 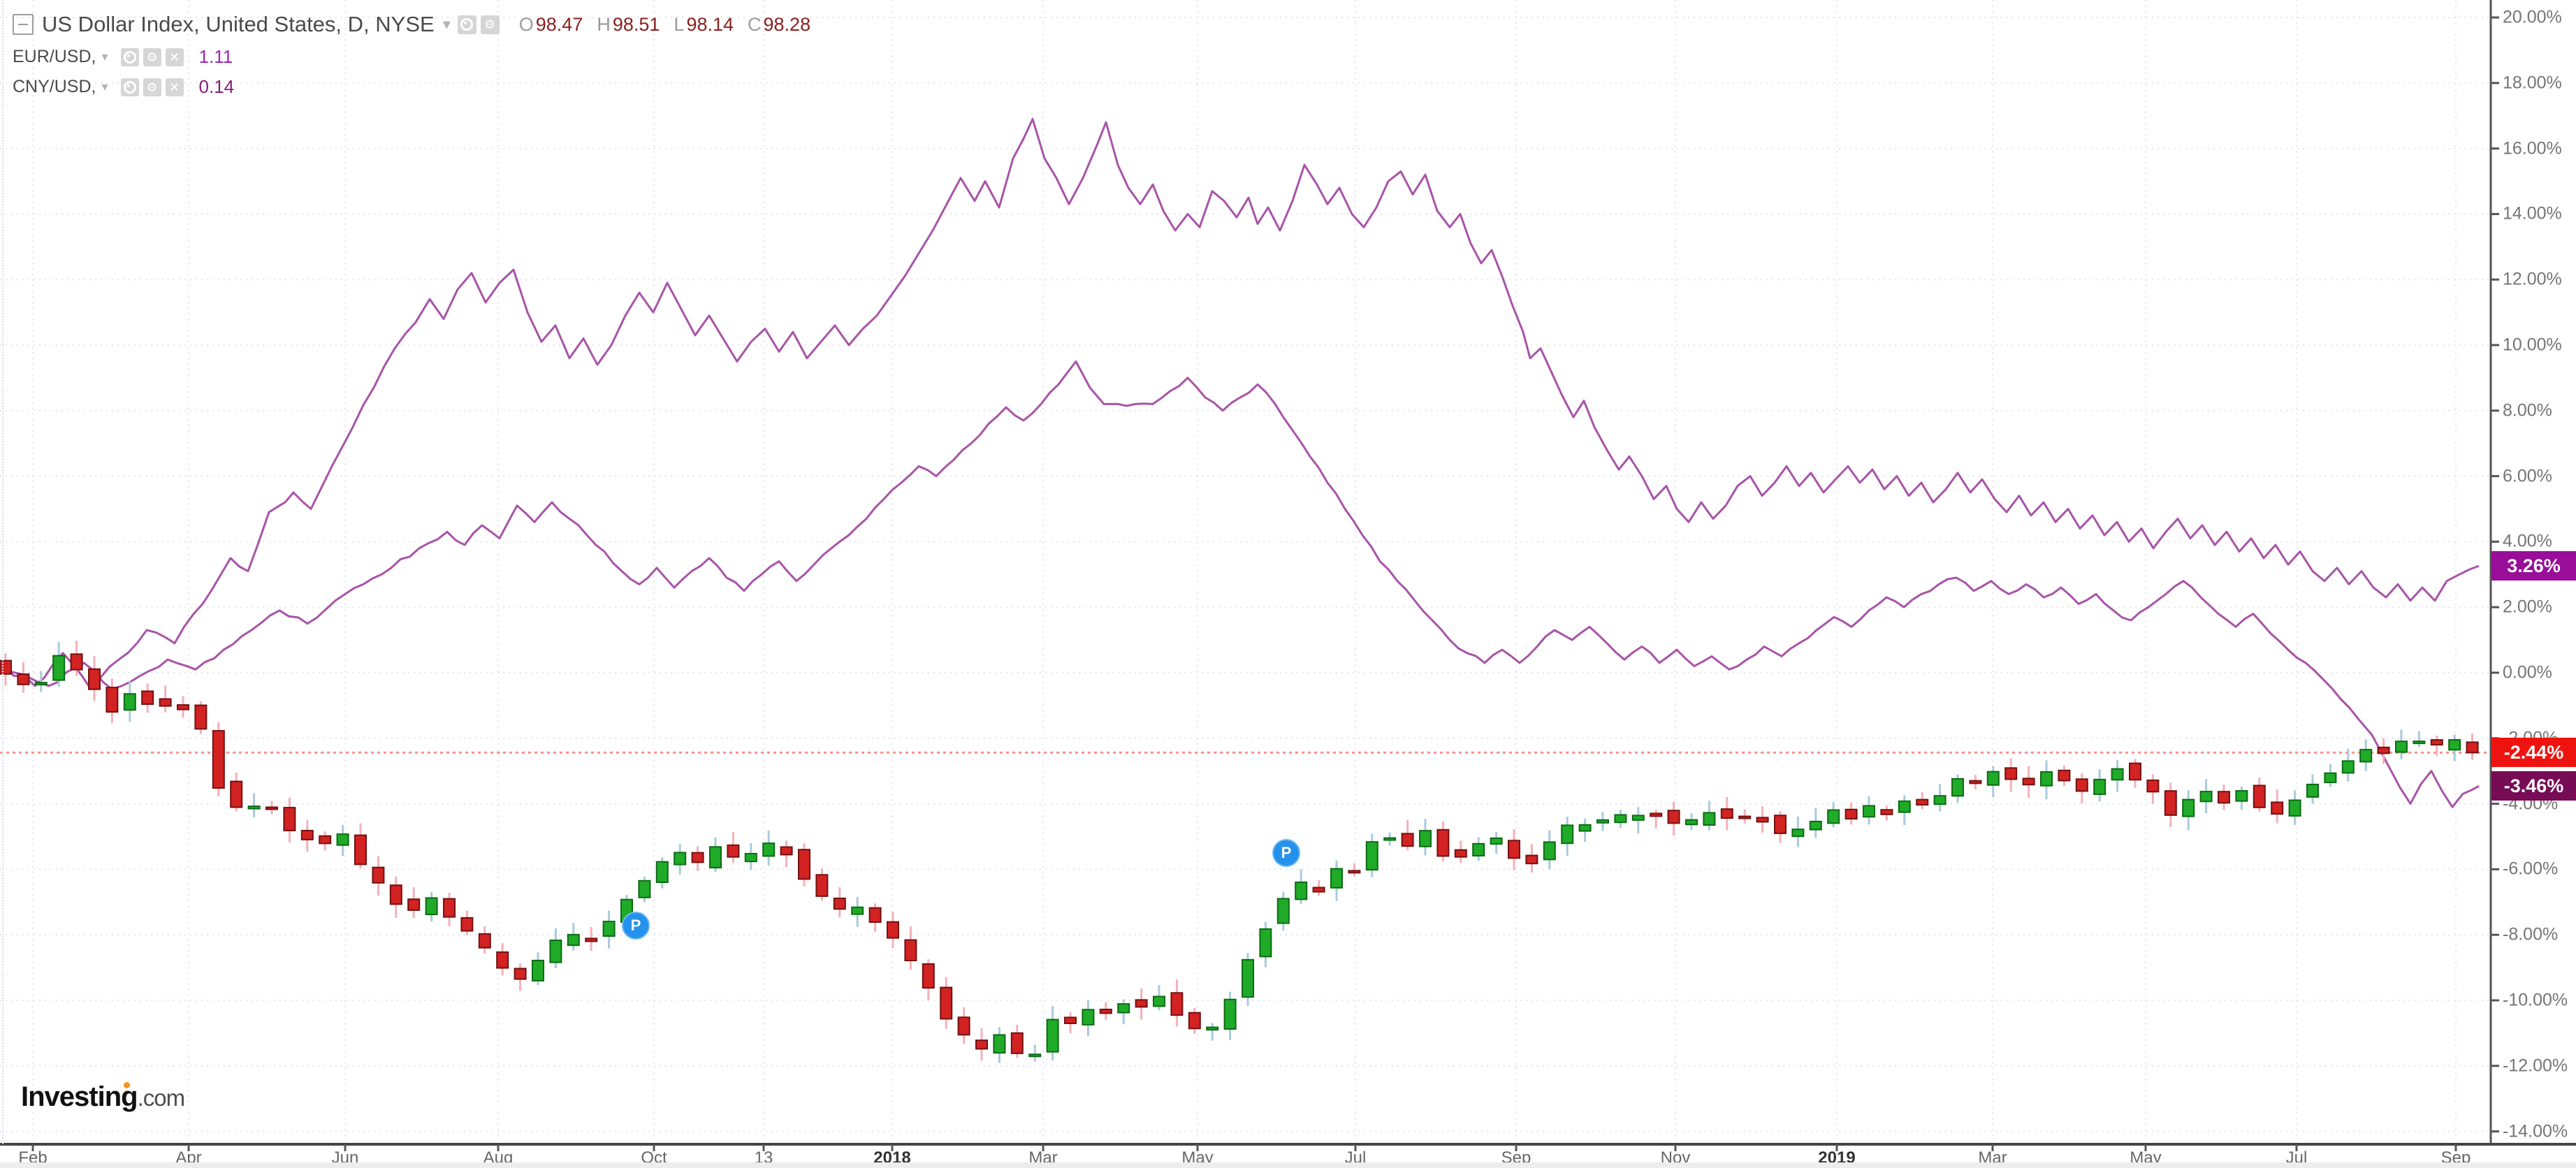 I want to click on logo-orange-dot, so click(x=127, y=1085).